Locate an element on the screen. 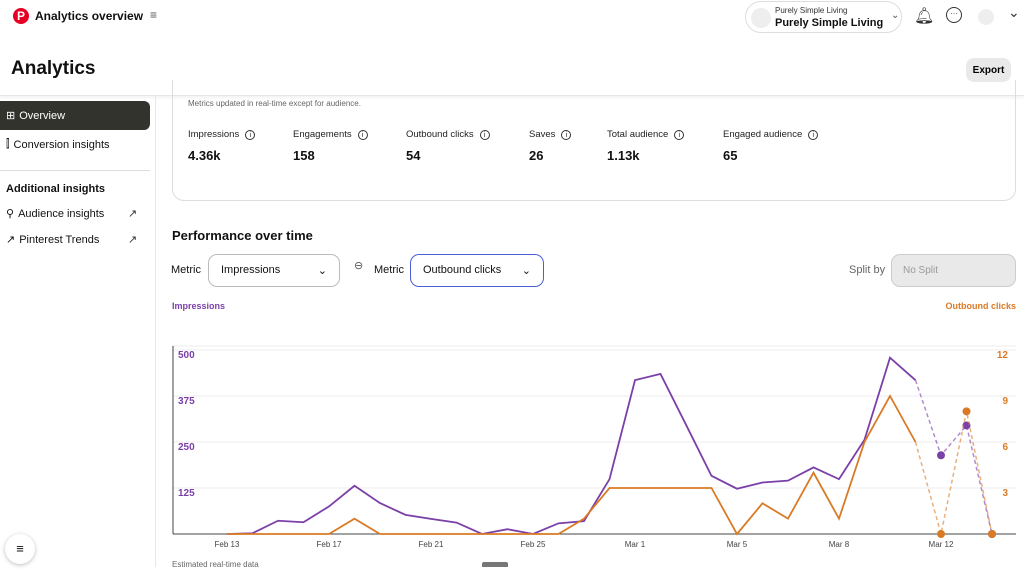  left-tick-label: 250 is located at coordinates (186, 447).